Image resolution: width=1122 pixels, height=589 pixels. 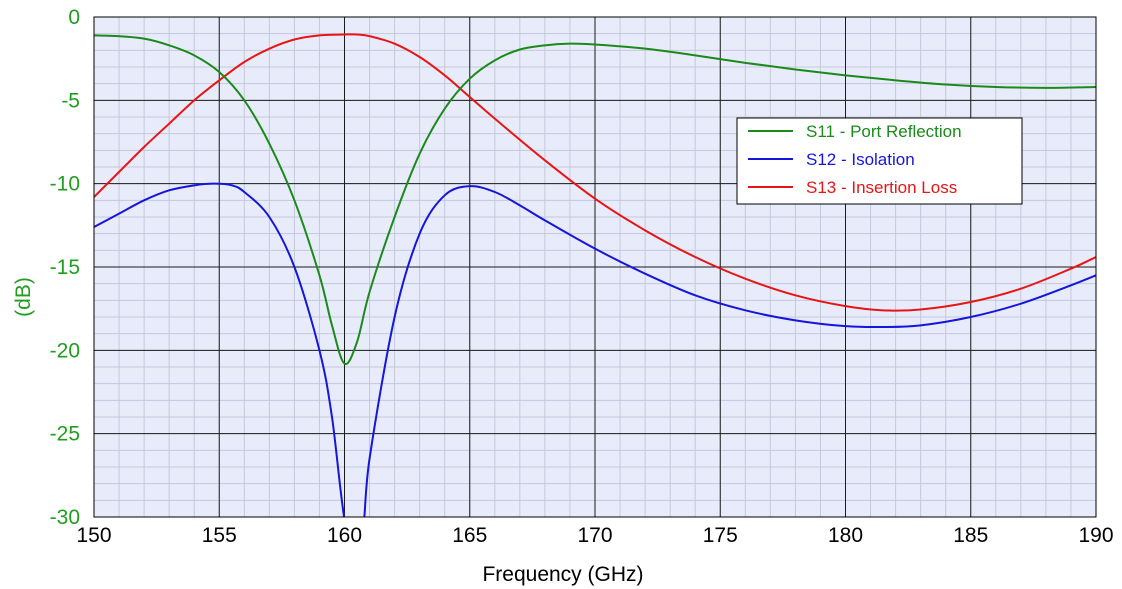 I want to click on x-tick-label: 180, so click(x=845, y=535).